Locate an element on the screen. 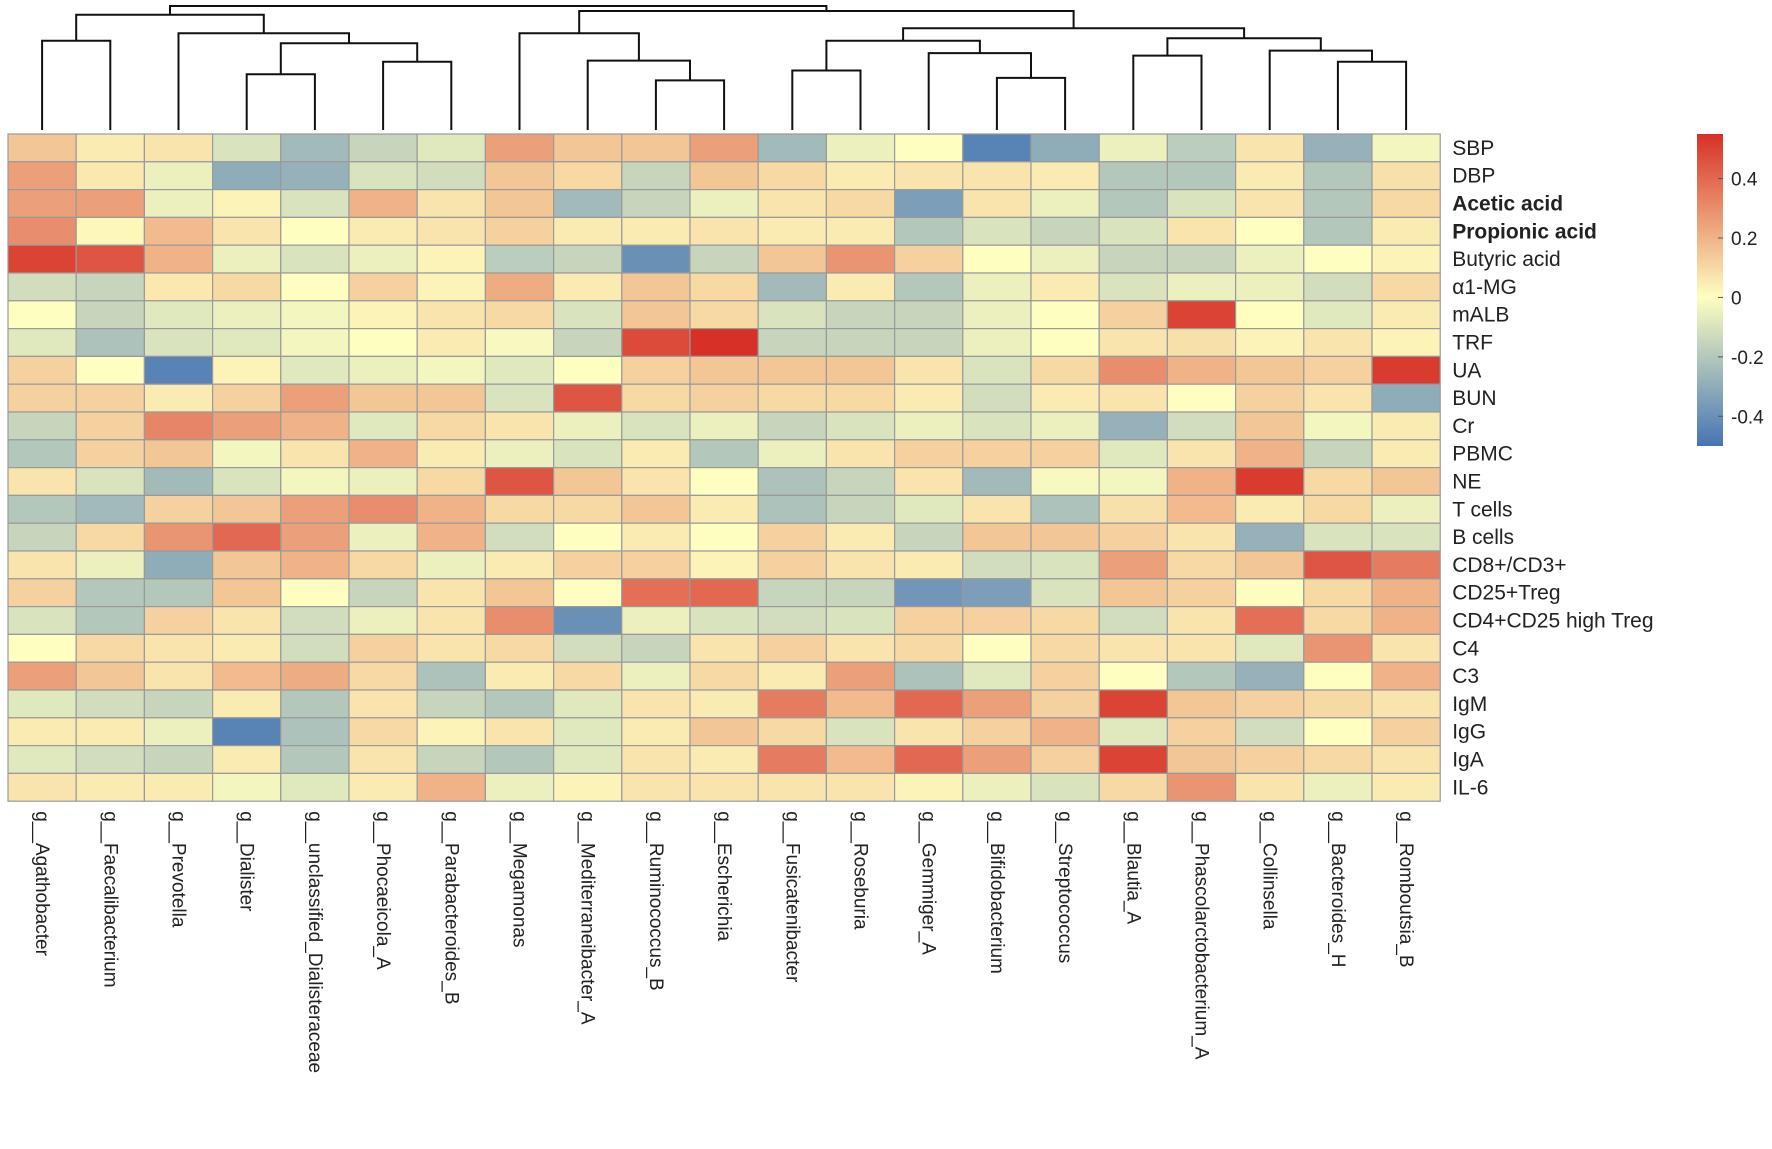 Image resolution: width=1772 pixels, height=1149 pixels. column-label-g-unclassified-dialisteraceae: g__unclassified_Dialisteraceae is located at coordinates (314, 942).